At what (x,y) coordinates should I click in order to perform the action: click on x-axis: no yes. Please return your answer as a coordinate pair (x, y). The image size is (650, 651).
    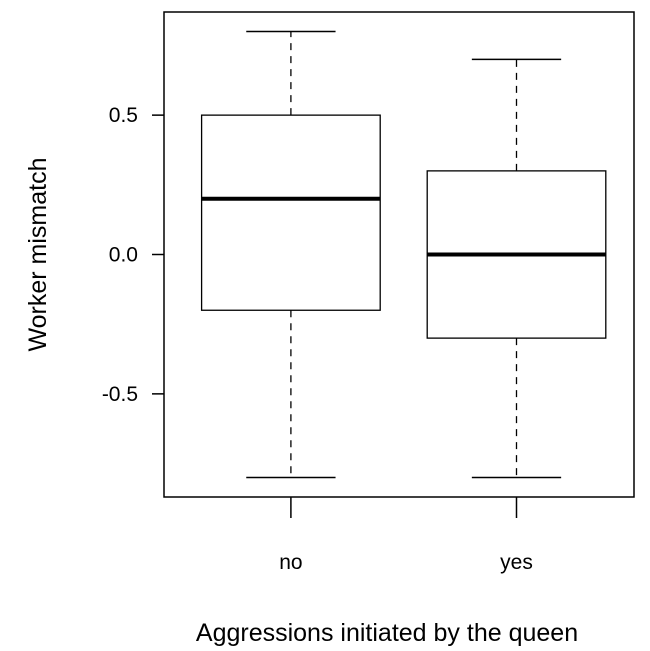
    Looking at the image, I should click on (406, 535).